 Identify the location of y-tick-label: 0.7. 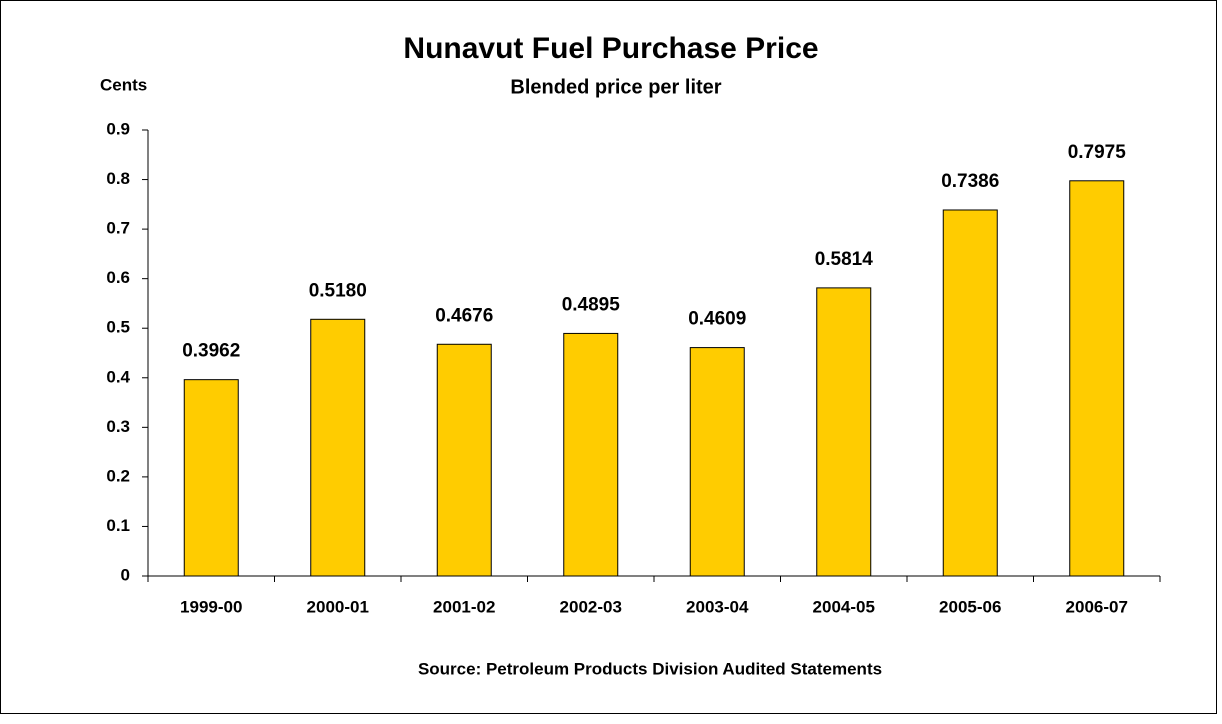
(118, 228).